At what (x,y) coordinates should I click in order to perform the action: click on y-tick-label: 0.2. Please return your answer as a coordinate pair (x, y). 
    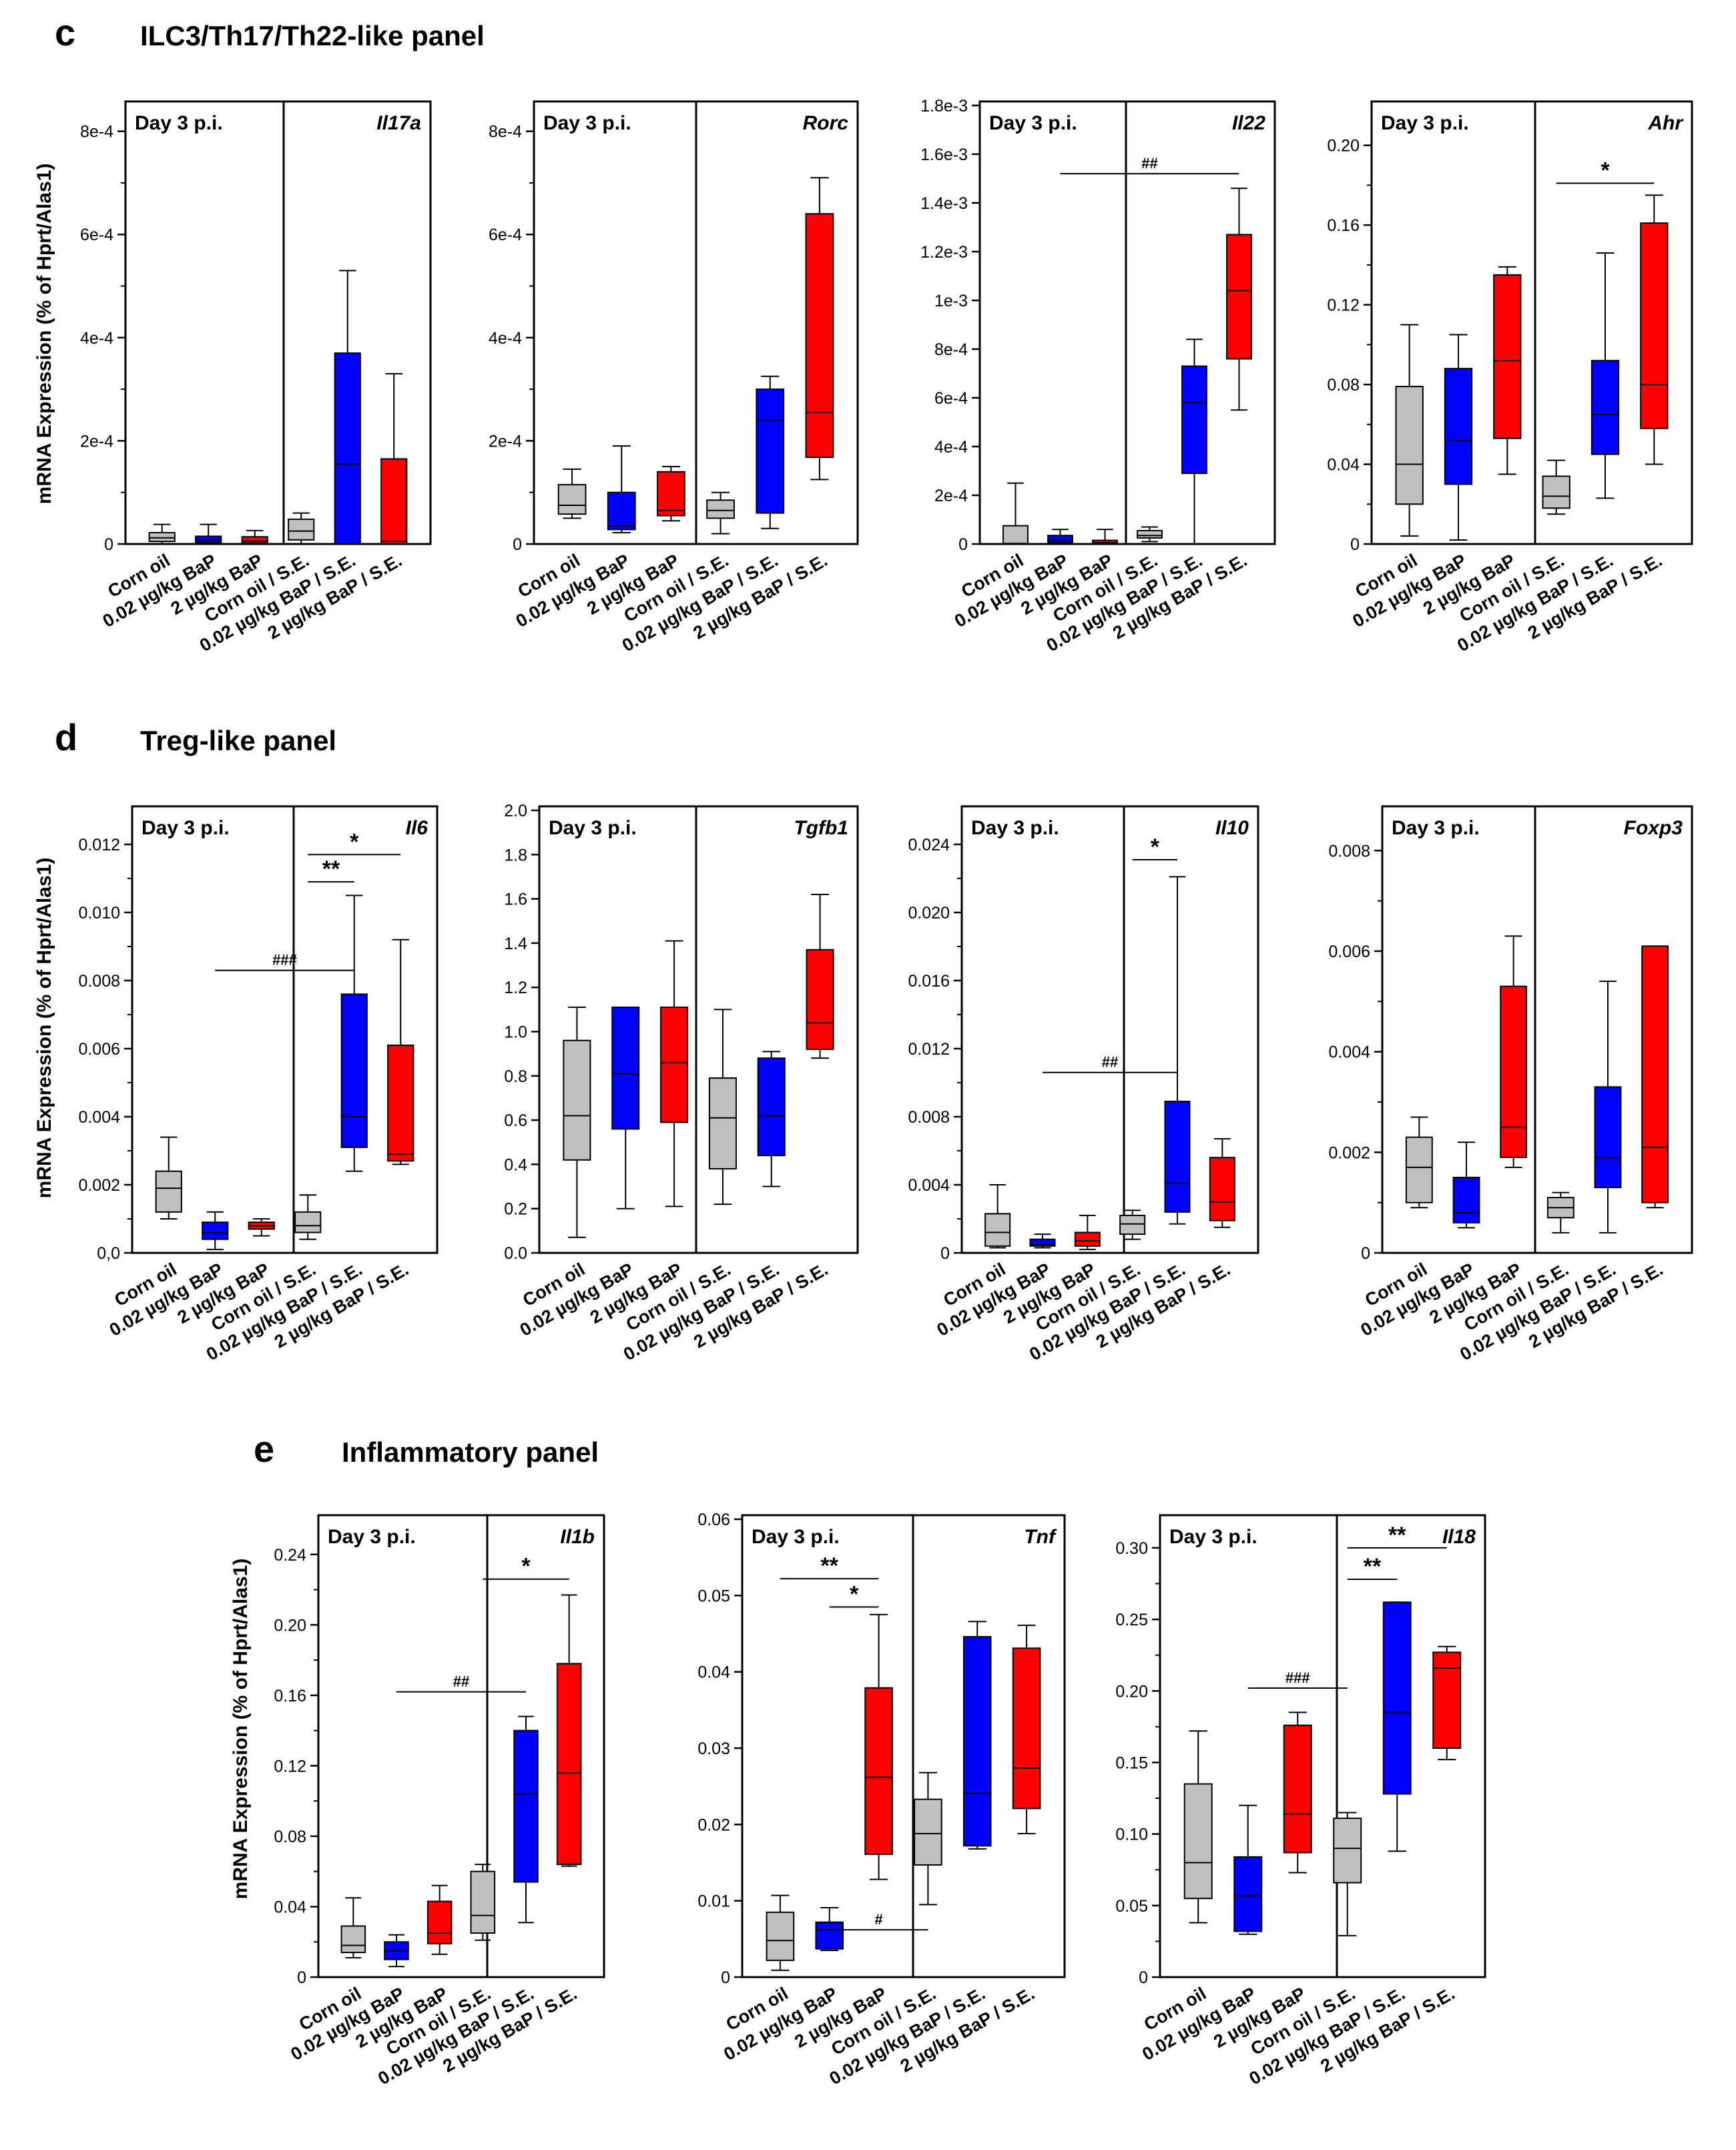
    Looking at the image, I should click on (515, 1209).